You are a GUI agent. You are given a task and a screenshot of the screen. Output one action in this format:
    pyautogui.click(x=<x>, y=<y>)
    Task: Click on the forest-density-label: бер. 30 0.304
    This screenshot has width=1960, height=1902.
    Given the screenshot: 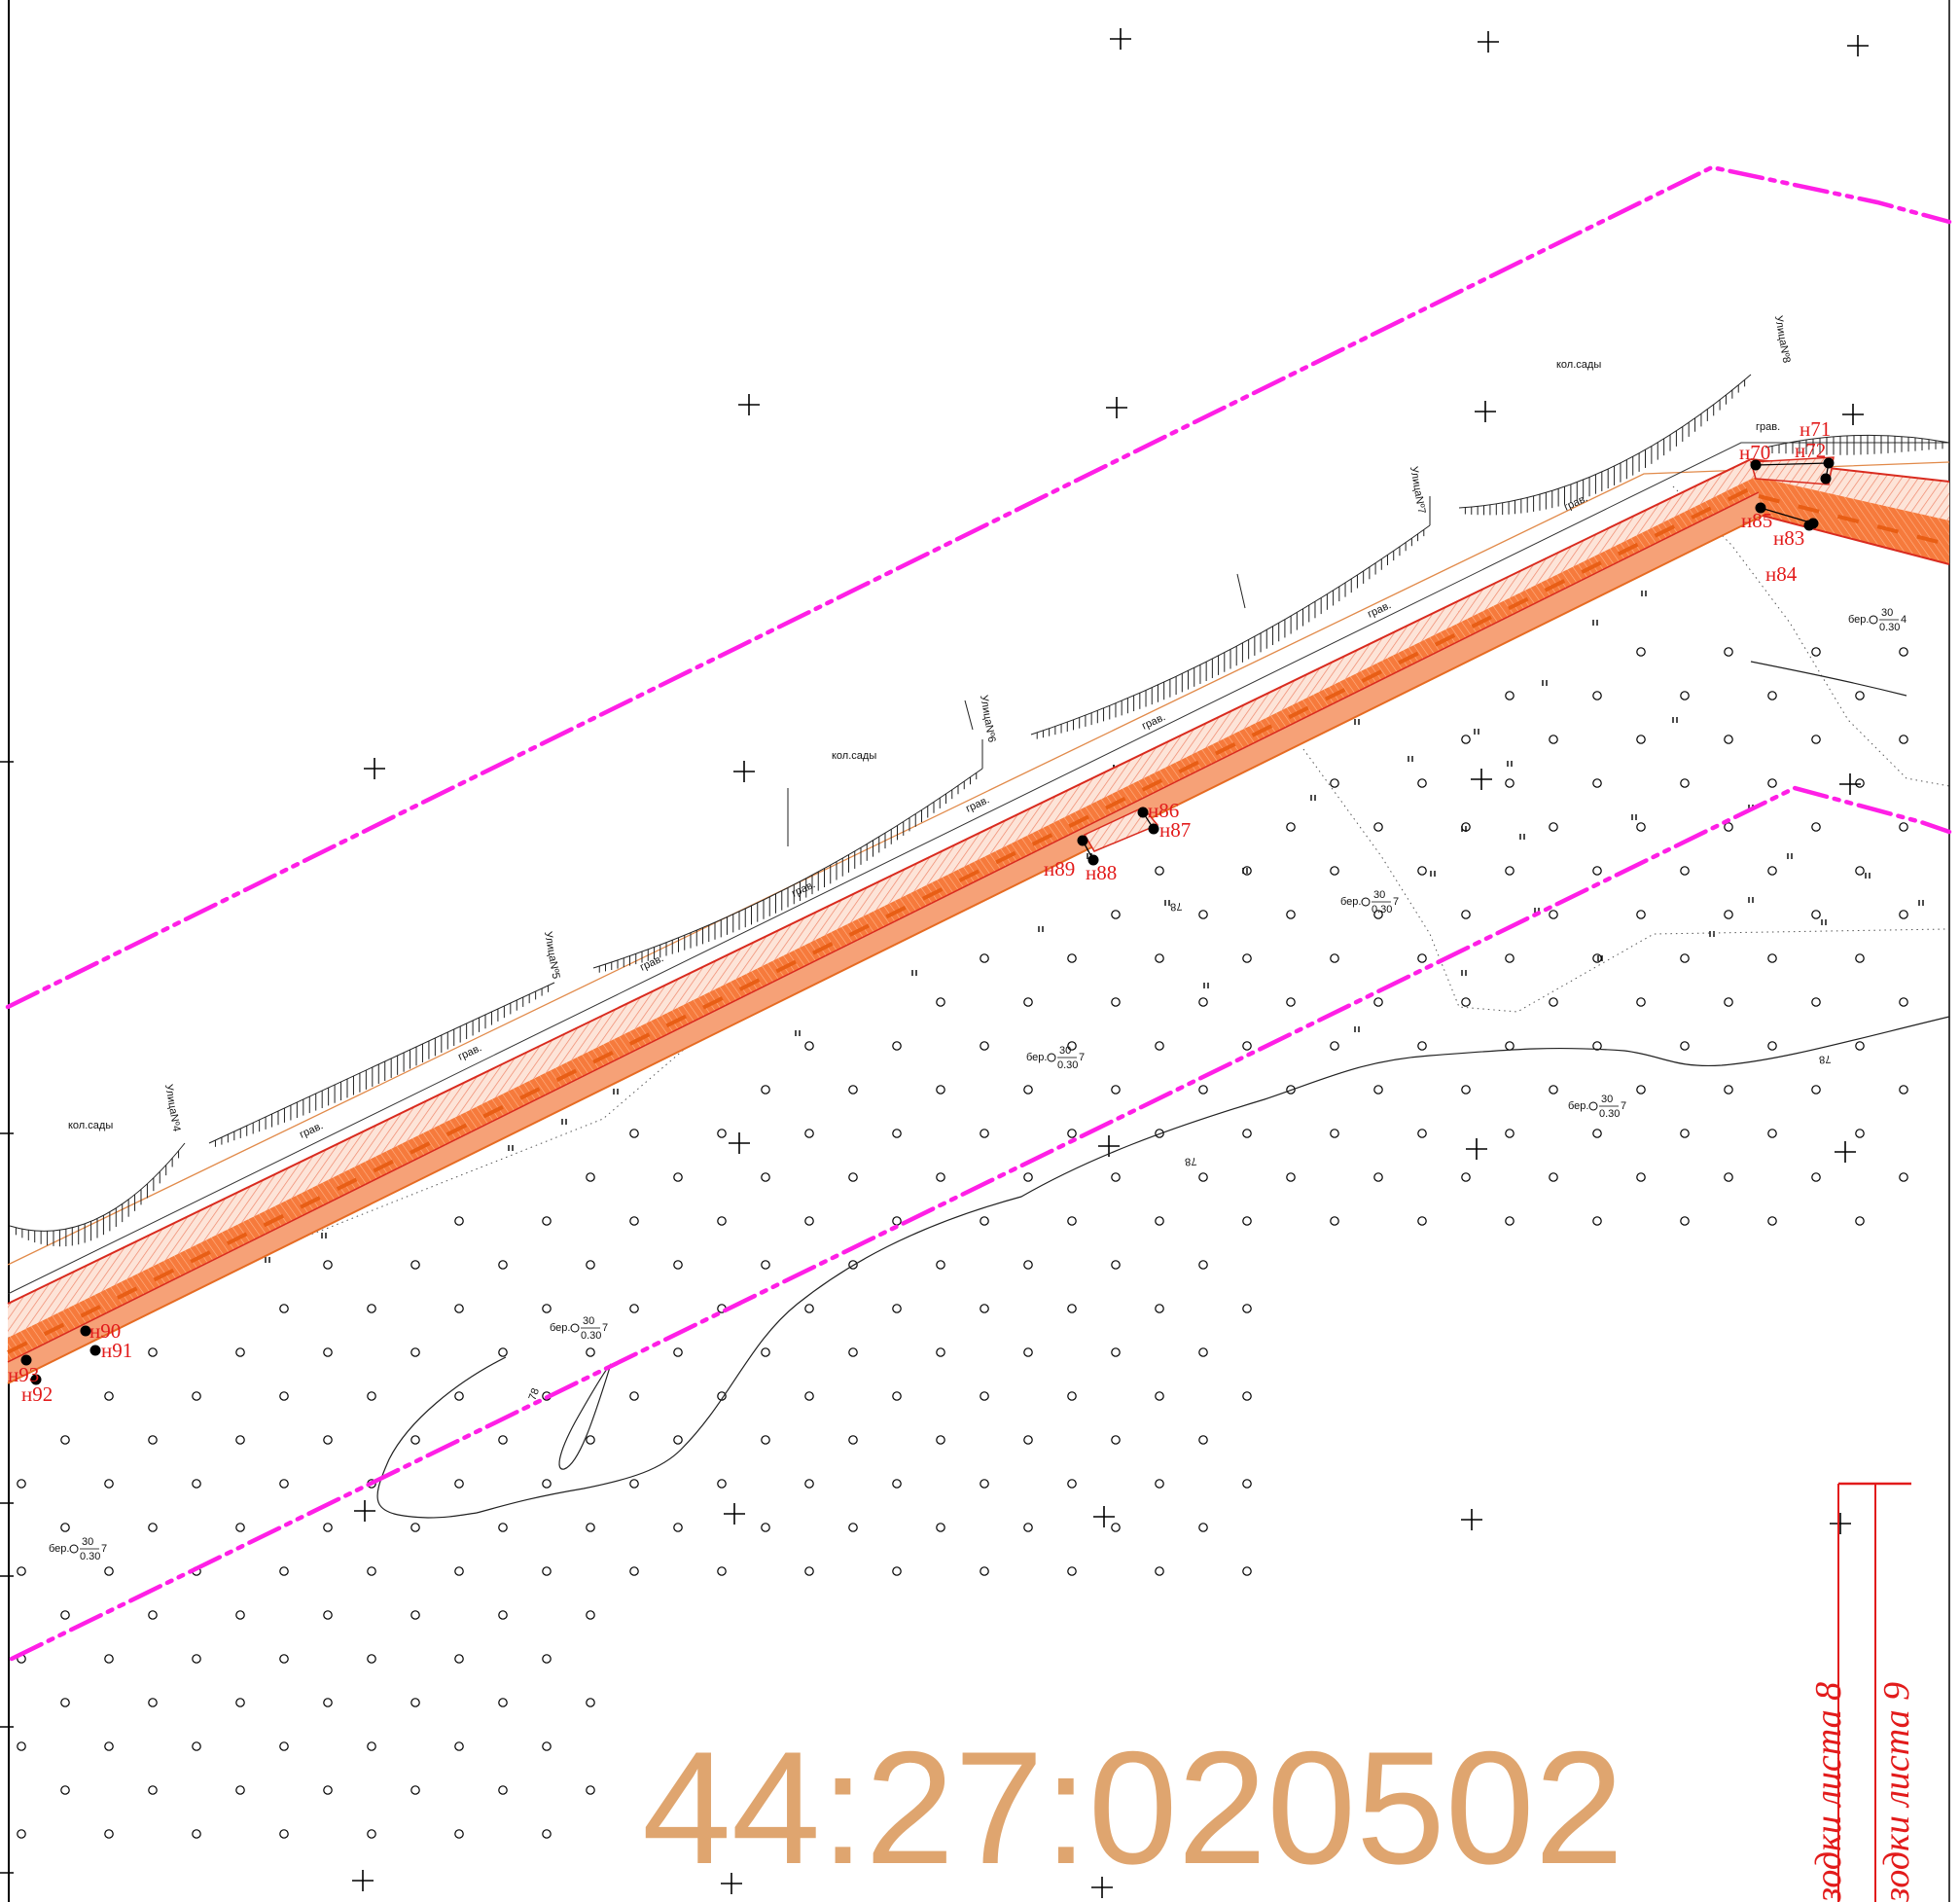 What is the action you would take?
    pyautogui.click(x=1878, y=620)
    